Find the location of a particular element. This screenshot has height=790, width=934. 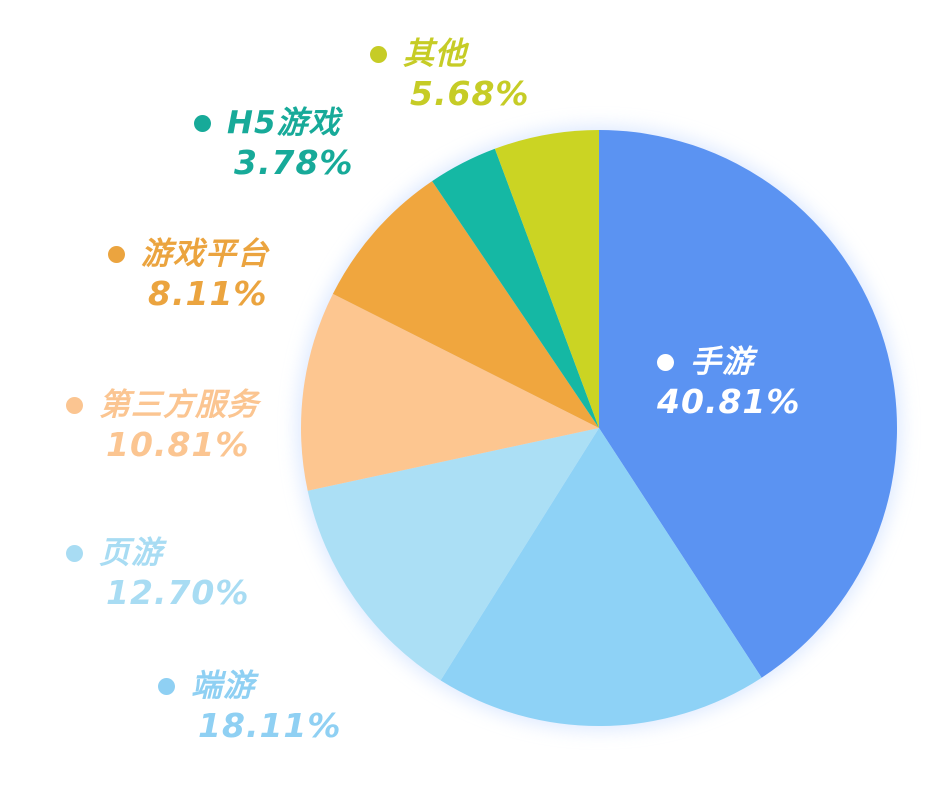

pie-slice-H5游戏 is located at coordinates (515, 288).